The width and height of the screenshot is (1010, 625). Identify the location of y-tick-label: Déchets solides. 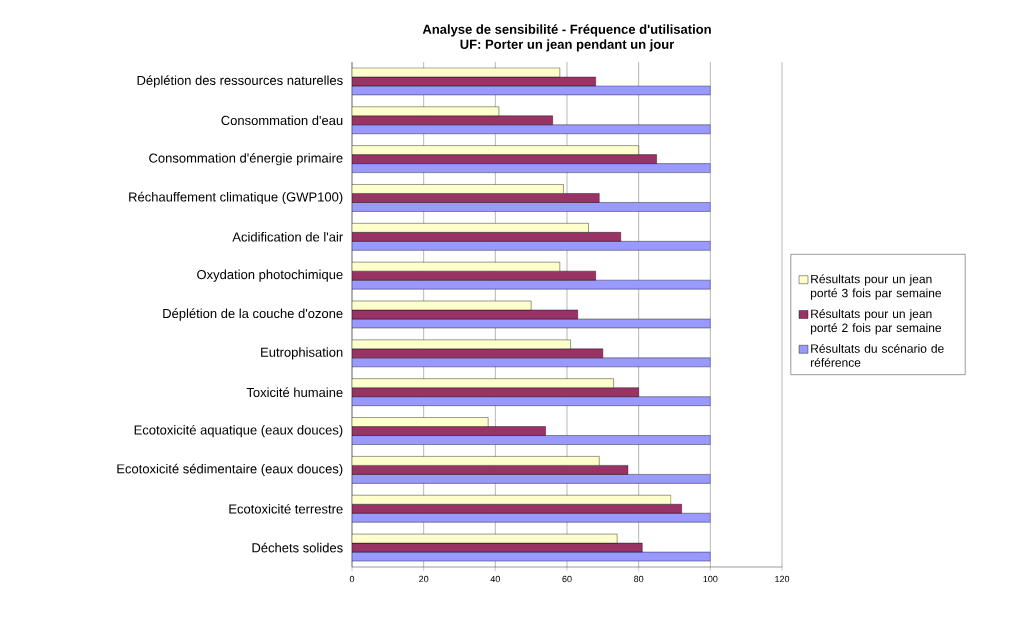
(297, 547).